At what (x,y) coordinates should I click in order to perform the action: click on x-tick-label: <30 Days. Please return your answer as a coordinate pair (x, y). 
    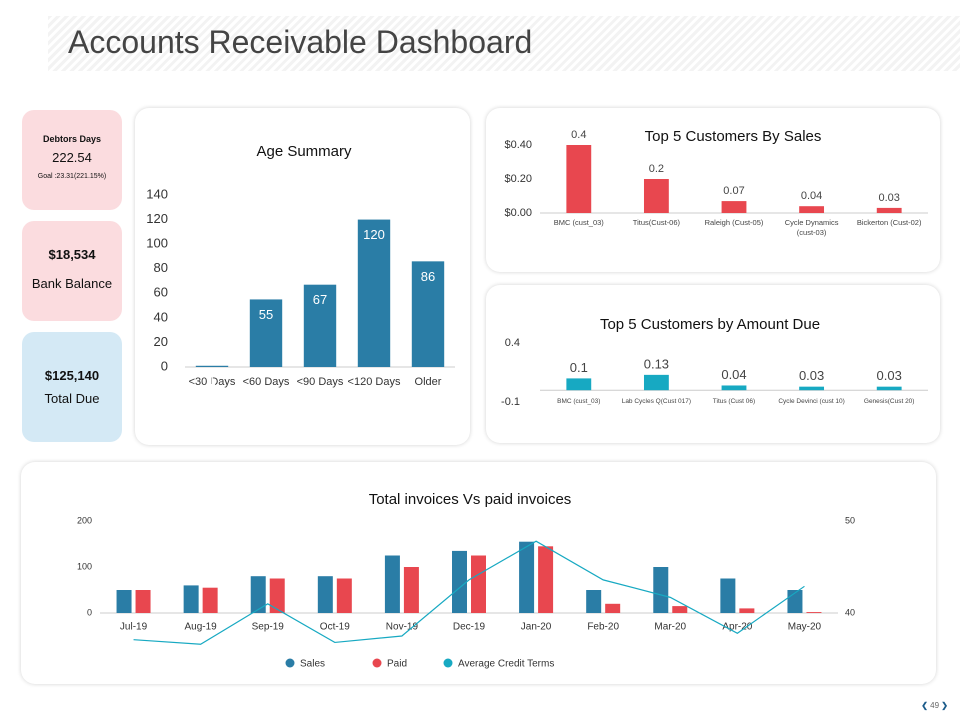
    Looking at the image, I should click on (212, 382).